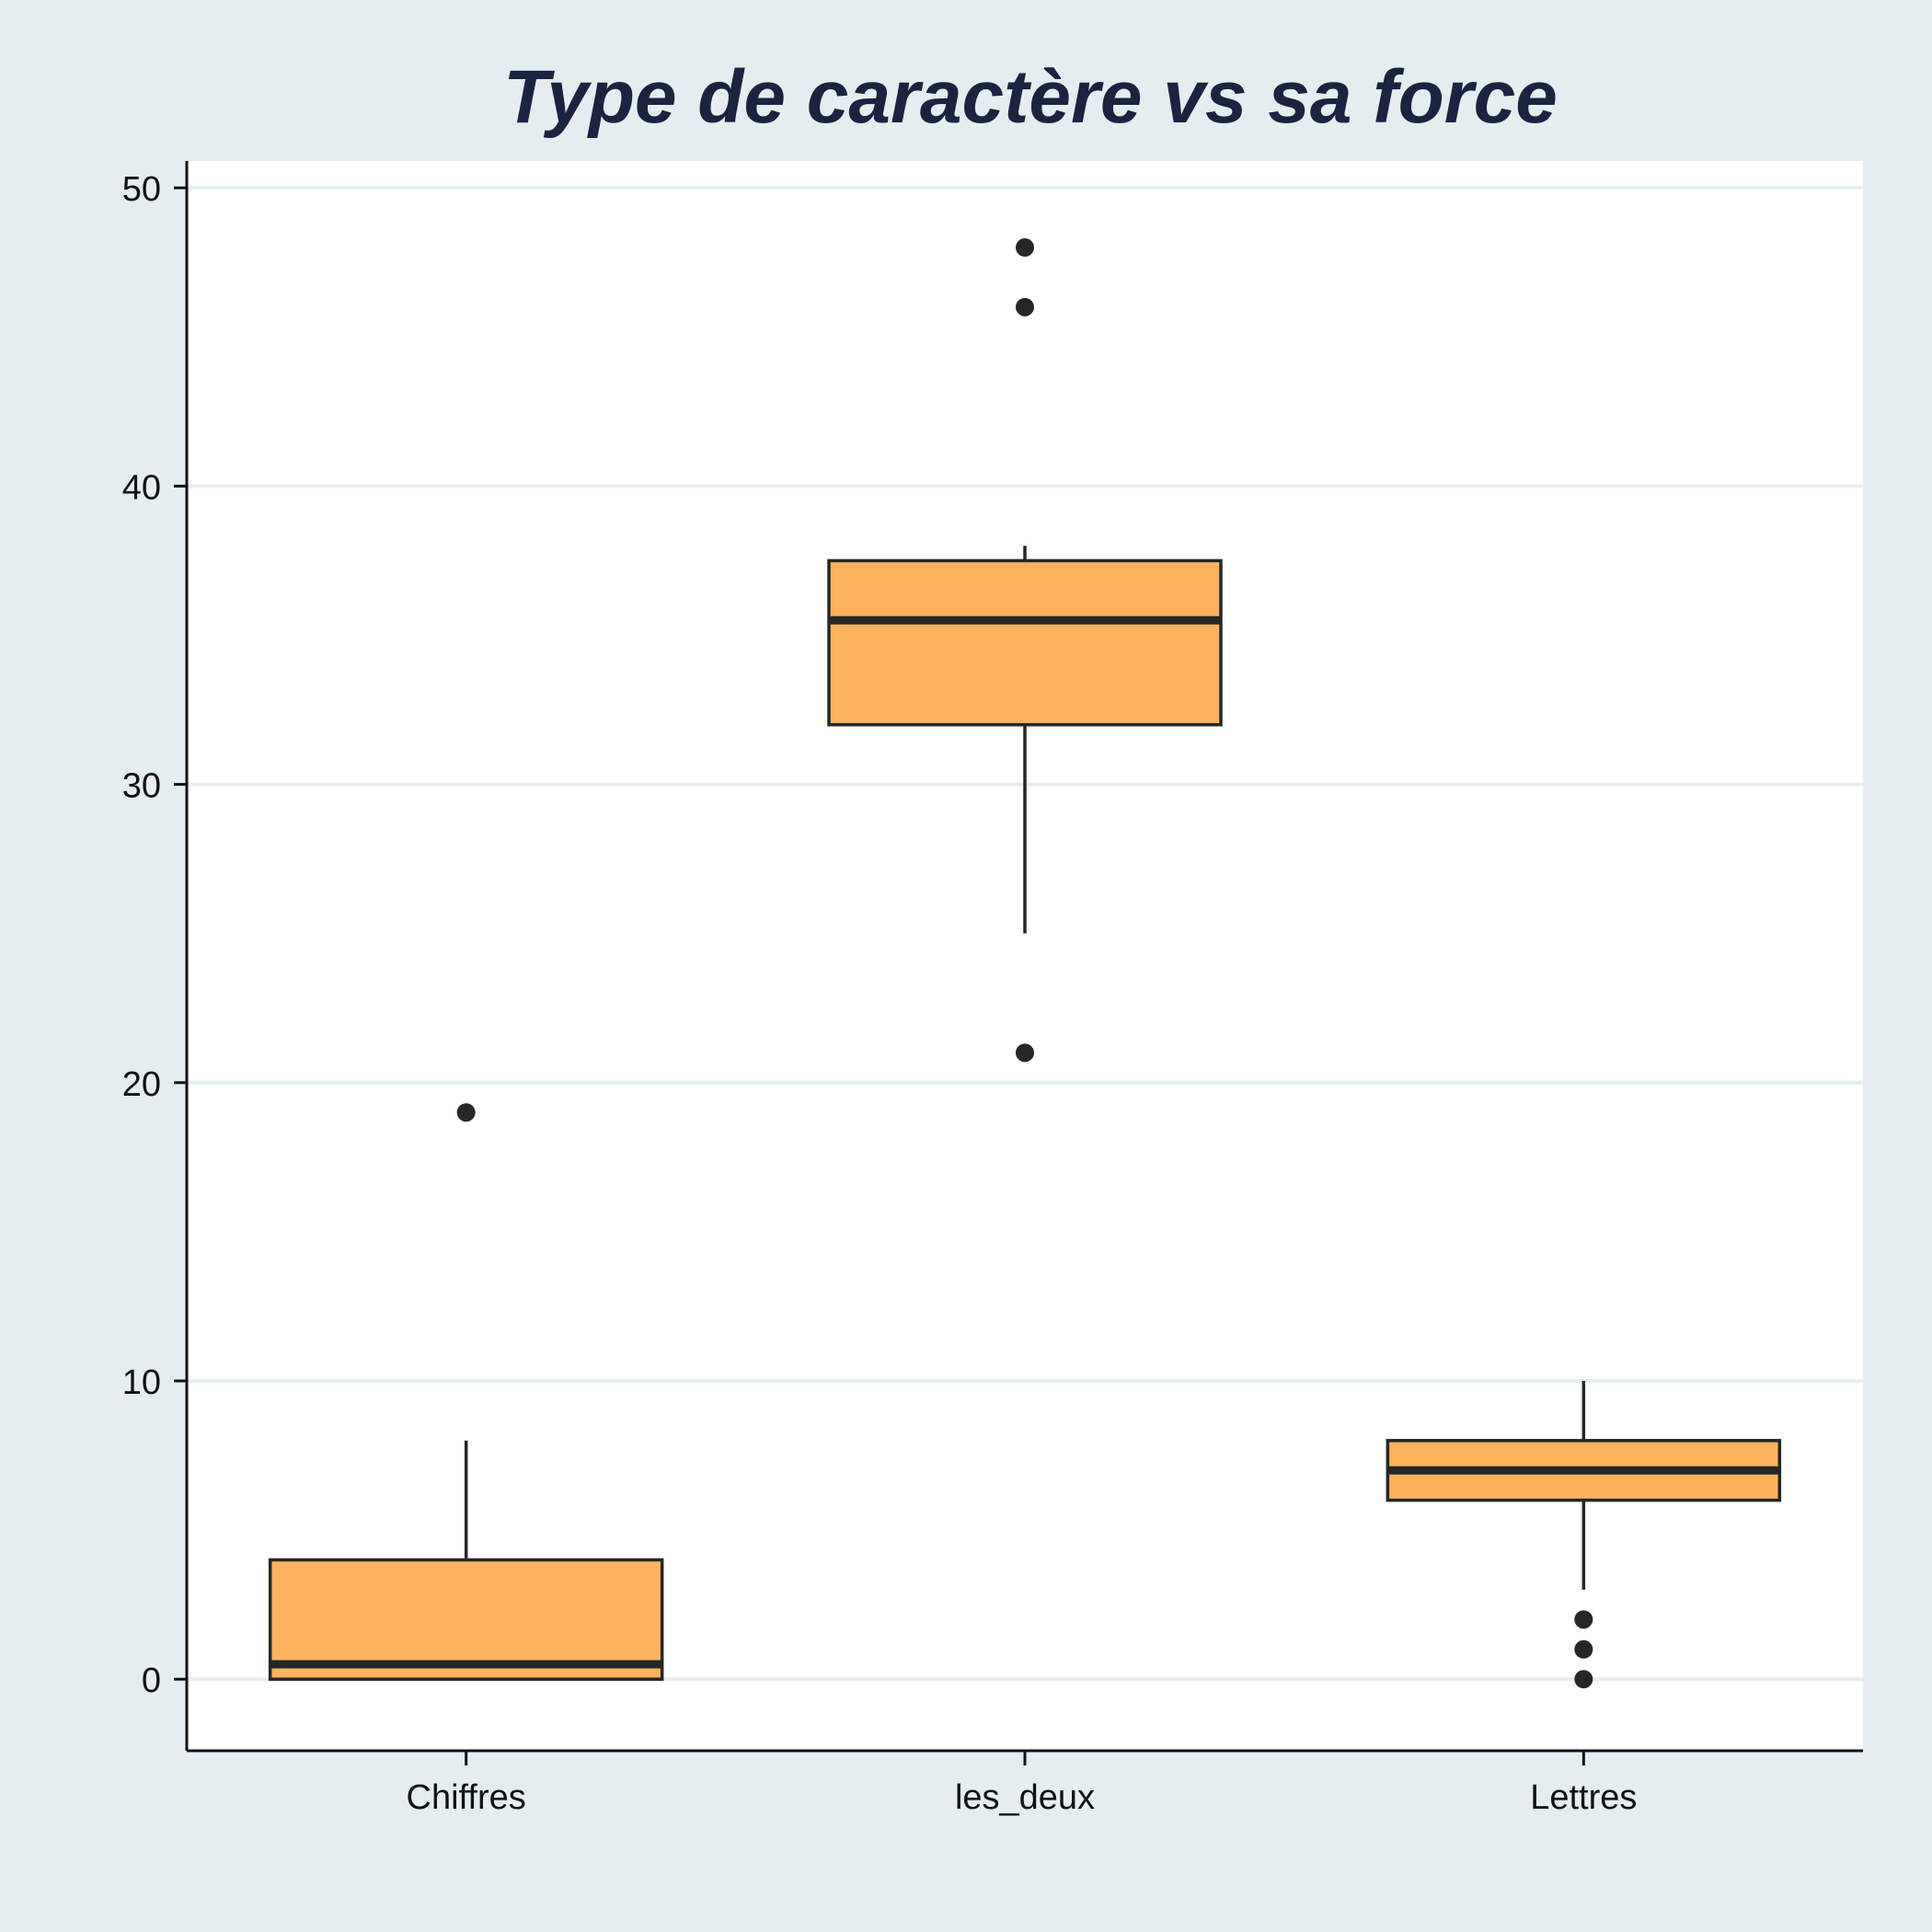 This screenshot has width=1932, height=1932. Describe the element at coordinates (1583, 1797) in the screenshot. I see `x-tick-label: Lettres` at that location.